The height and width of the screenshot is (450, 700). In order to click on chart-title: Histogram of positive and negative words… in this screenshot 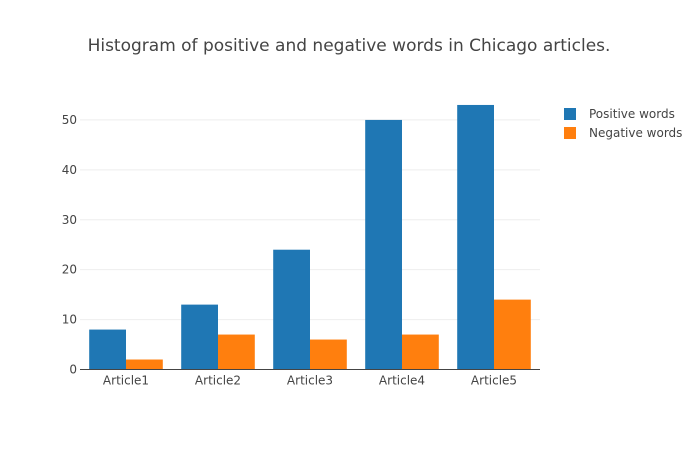, I will do `click(349, 46)`.